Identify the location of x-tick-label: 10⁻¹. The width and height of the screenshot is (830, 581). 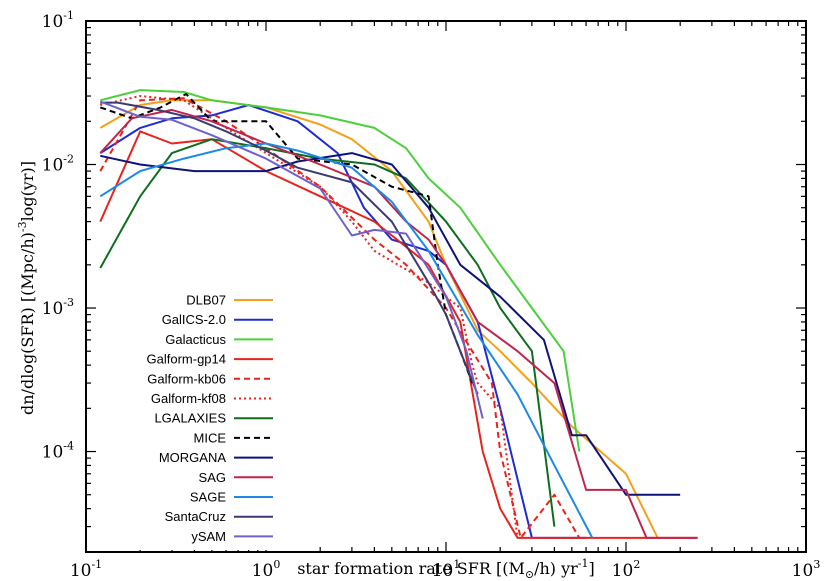
(86, 569).